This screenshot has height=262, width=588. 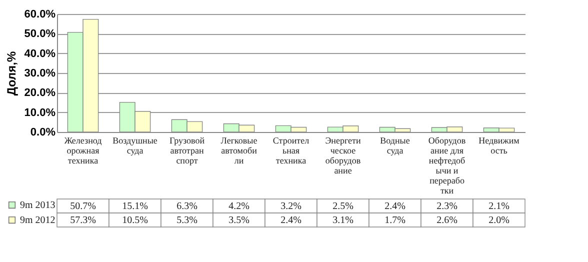 I want to click on legend-label: 9m 2013, so click(x=38, y=205).